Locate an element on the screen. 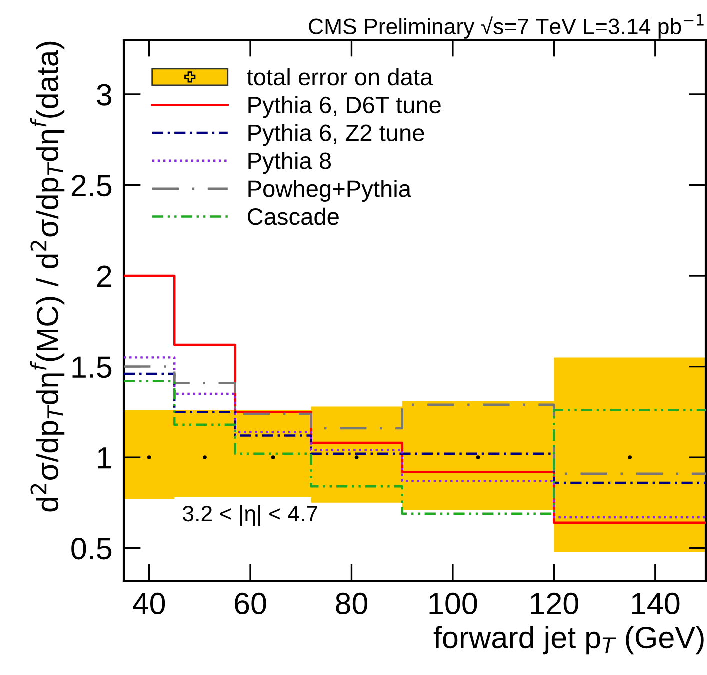 The height and width of the screenshot is (675, 707). y-tick-label: 3 is located at coordinates (104, 95).